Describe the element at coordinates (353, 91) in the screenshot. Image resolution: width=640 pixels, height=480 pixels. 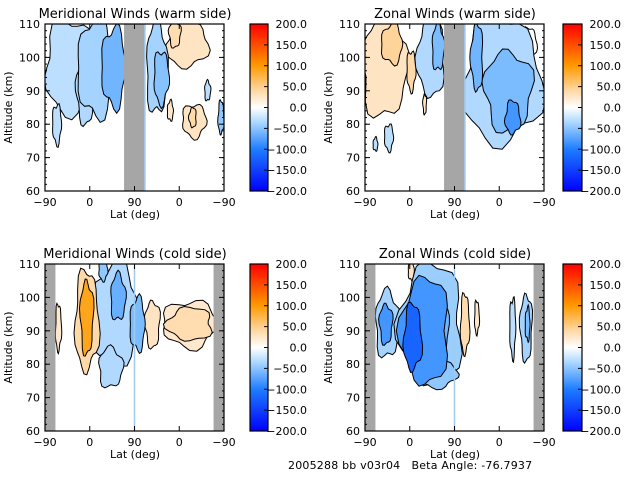
I see `y-tick-label: 90` at that location.